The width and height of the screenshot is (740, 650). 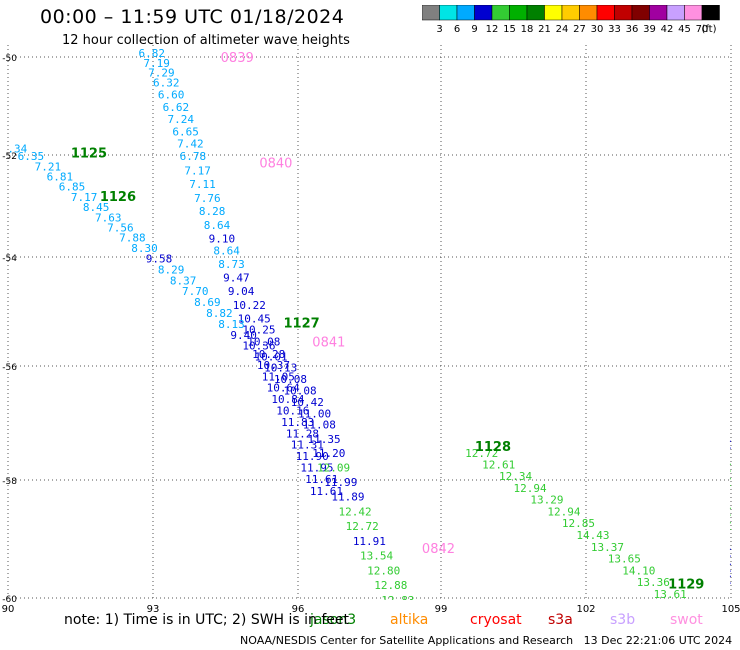 What do you see at coordinates (607, 547) in the screenshot?
I see `swh-value: 13.37` at bounding box center [607, 547].